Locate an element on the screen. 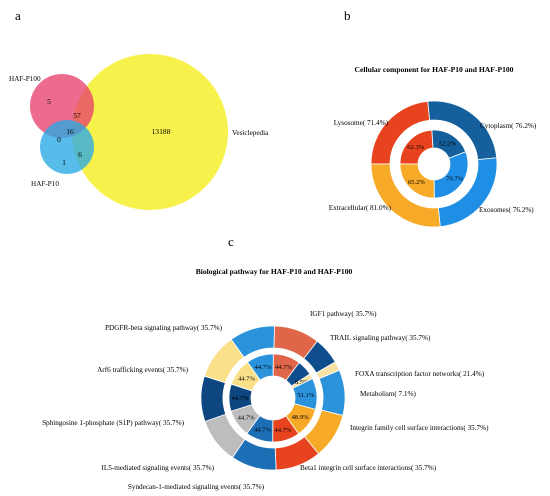  donut-c-inner-value-label-10: 44.7% is located at coordinates (247, 379).